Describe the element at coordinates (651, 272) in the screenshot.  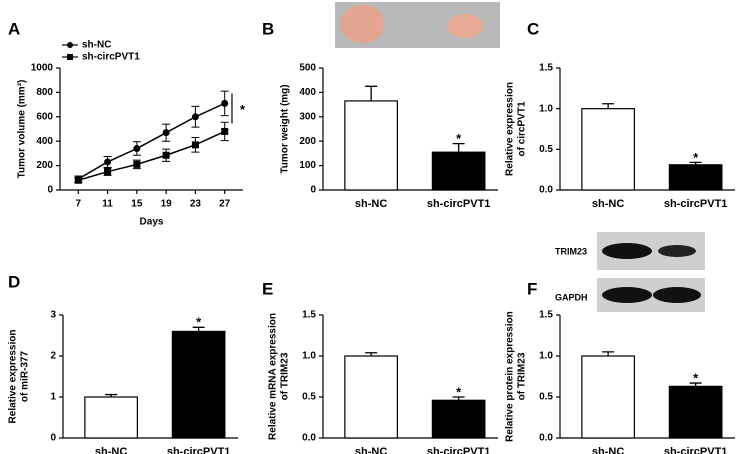
I see `western-blot` at that location.